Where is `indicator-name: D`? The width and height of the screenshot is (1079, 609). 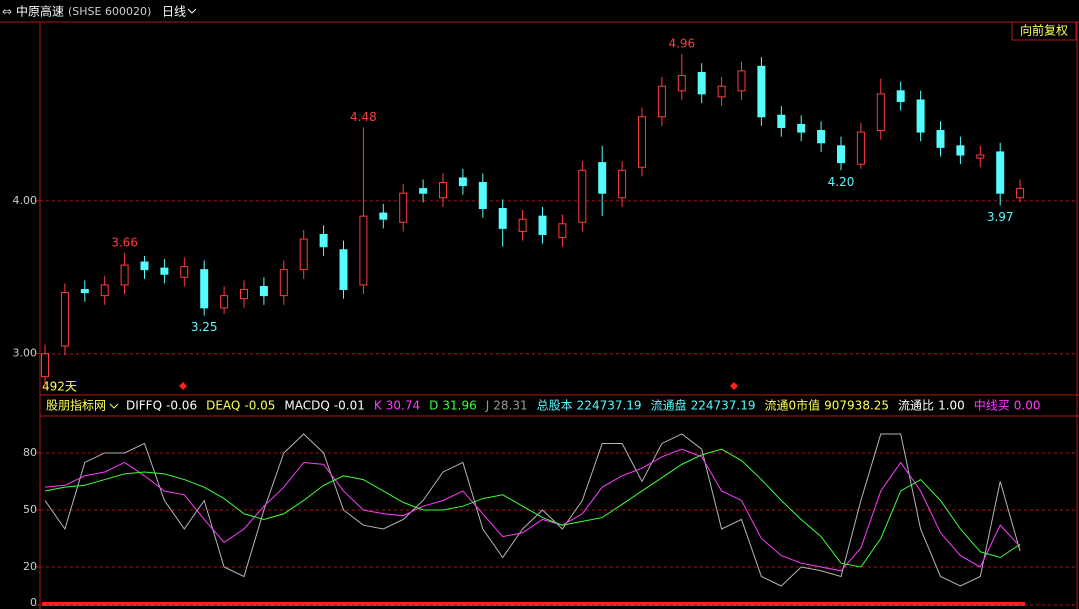
indicator-name: D is located at coordinates (433, 406).